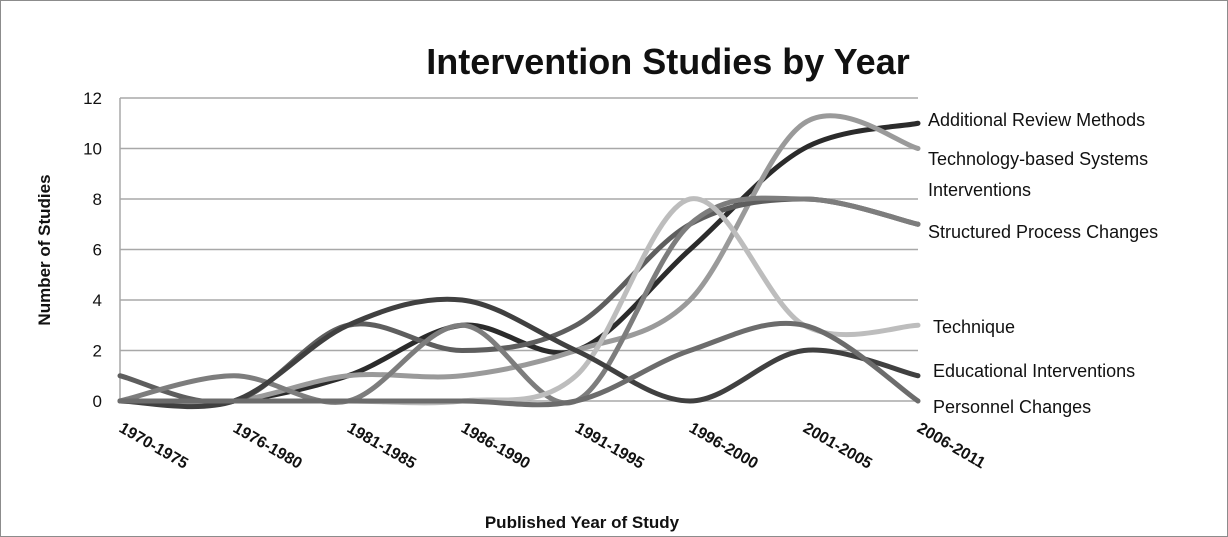 The width and height of the screenshot is (1228, 537). Describe the element at coordinates (495, 446) in the screenshot. I see `x-tick-1986-1990: 1986-1990` at that location.